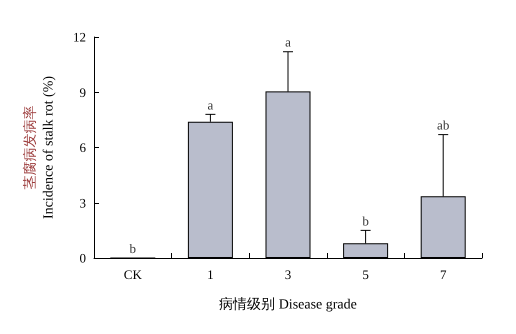 Image resolution: width=516 pixels, height=334 pixels. I want to click on x-tick-label: 7, so click(443, 274).